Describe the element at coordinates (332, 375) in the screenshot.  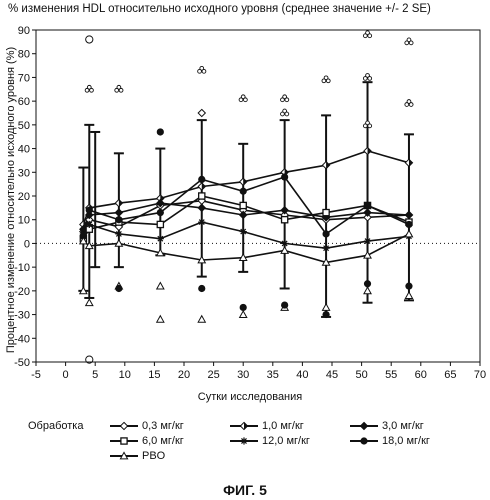
I see `x-tick-label: 45` at that location.